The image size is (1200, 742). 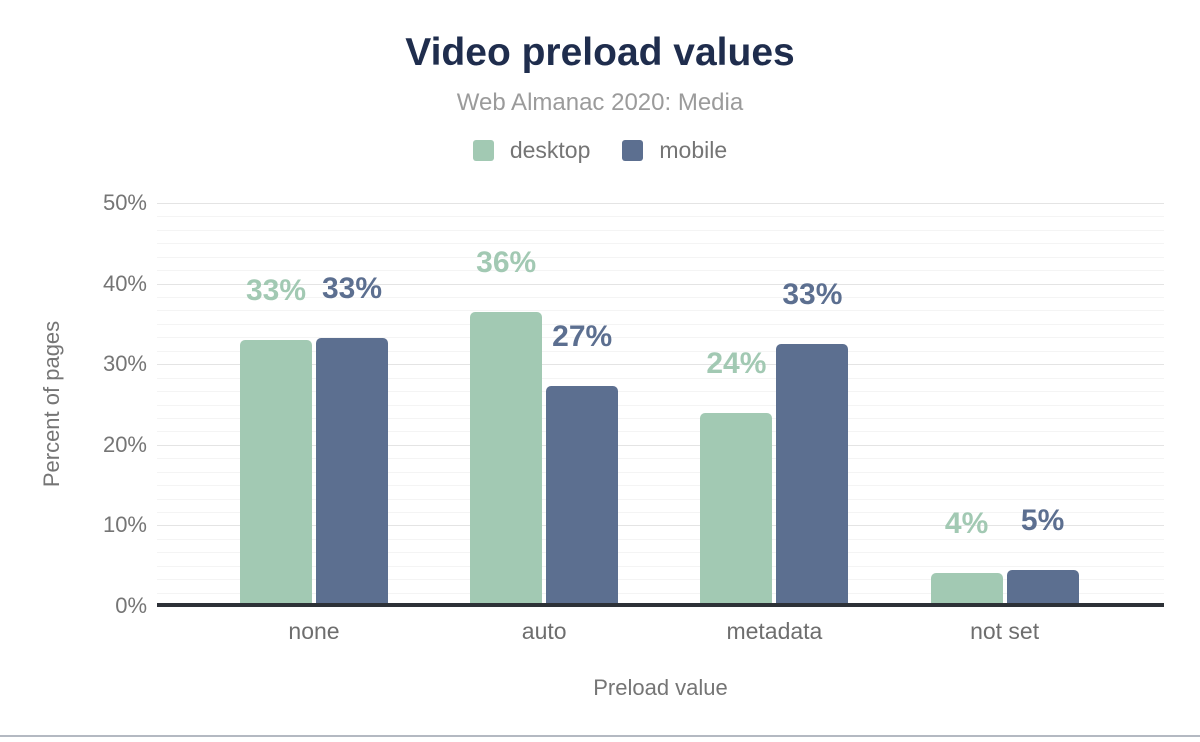 I want to click on bar-desktop-none, so click(x=276, y=473).